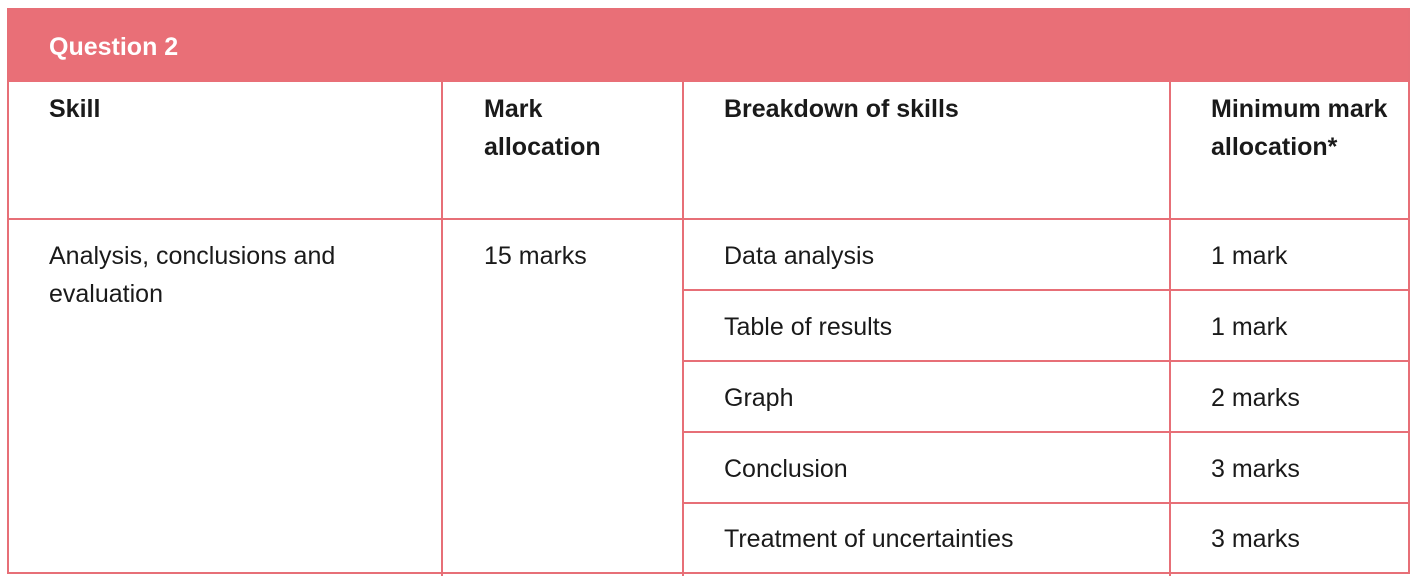 The height and width of the screenshot is (582, 1420). I want to click on header-minimum-mark: Minimum mark allocation*, so click(1299, 128).